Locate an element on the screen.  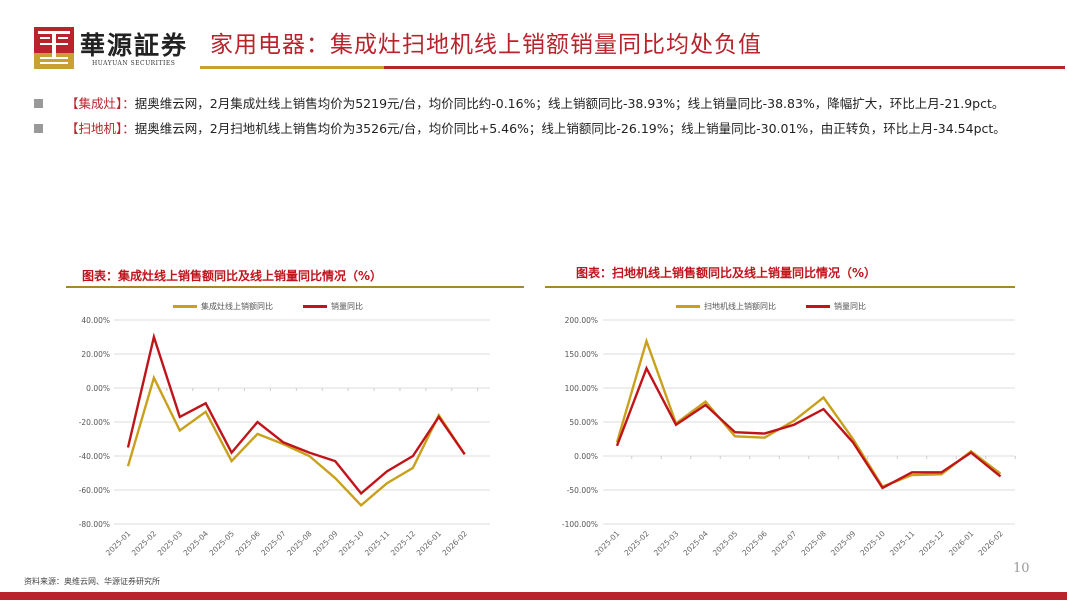
y-tick-label: 150.00% is located at coordinates (581, 354).